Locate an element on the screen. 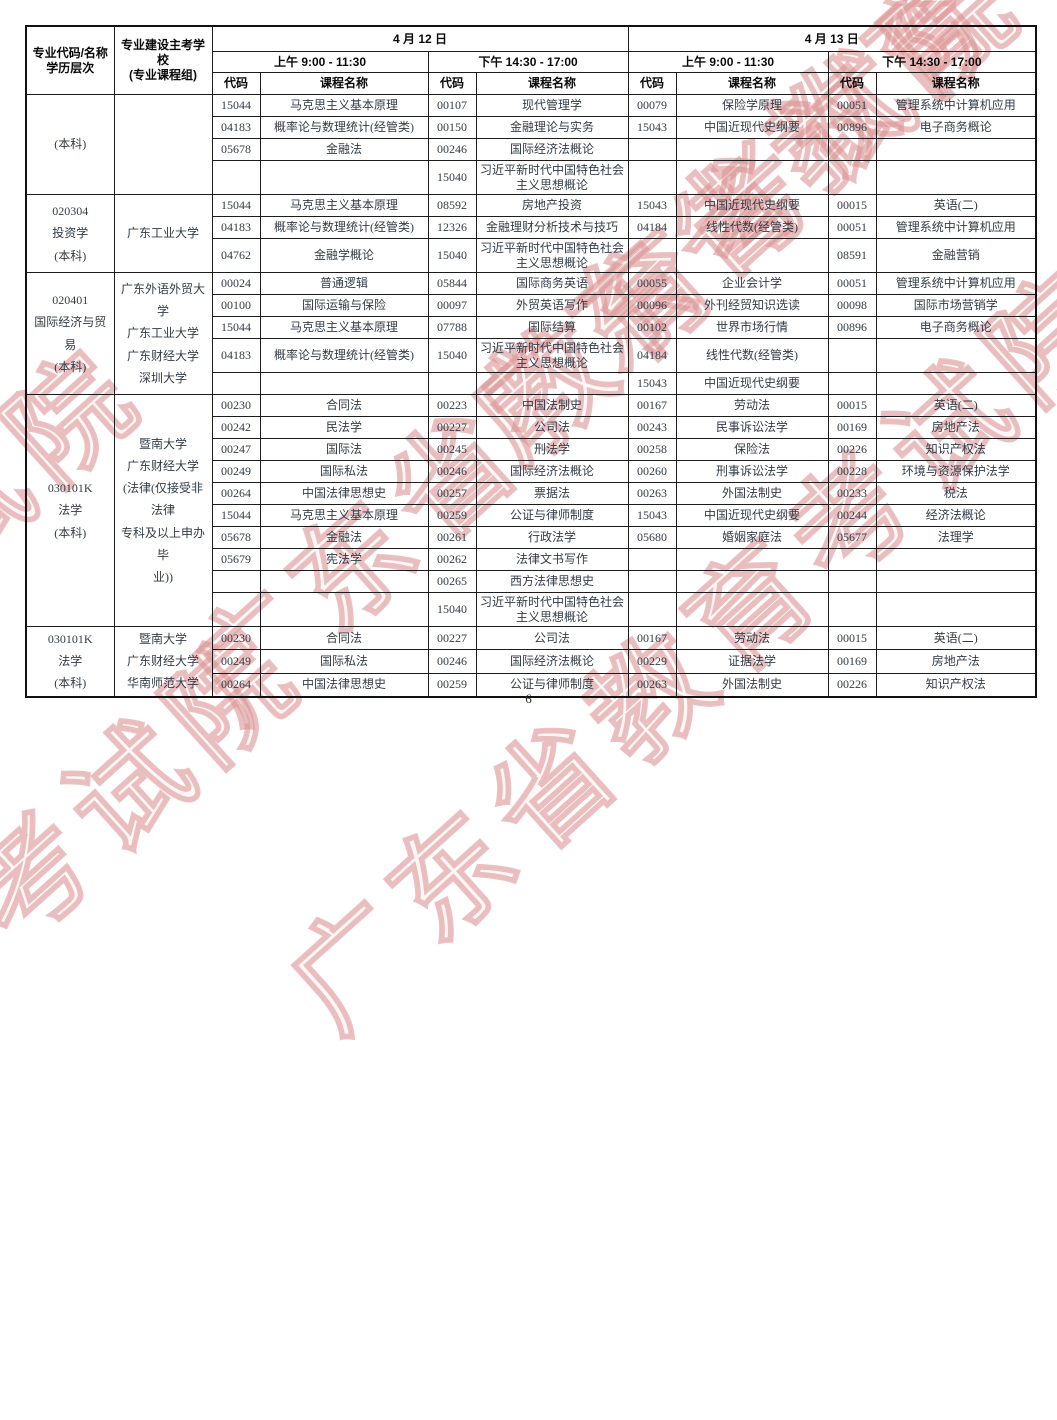 The image size is (1057, 1420). major-cell: 020401 国际经济与贸易 (本科) is located at coordinates (70, 333).